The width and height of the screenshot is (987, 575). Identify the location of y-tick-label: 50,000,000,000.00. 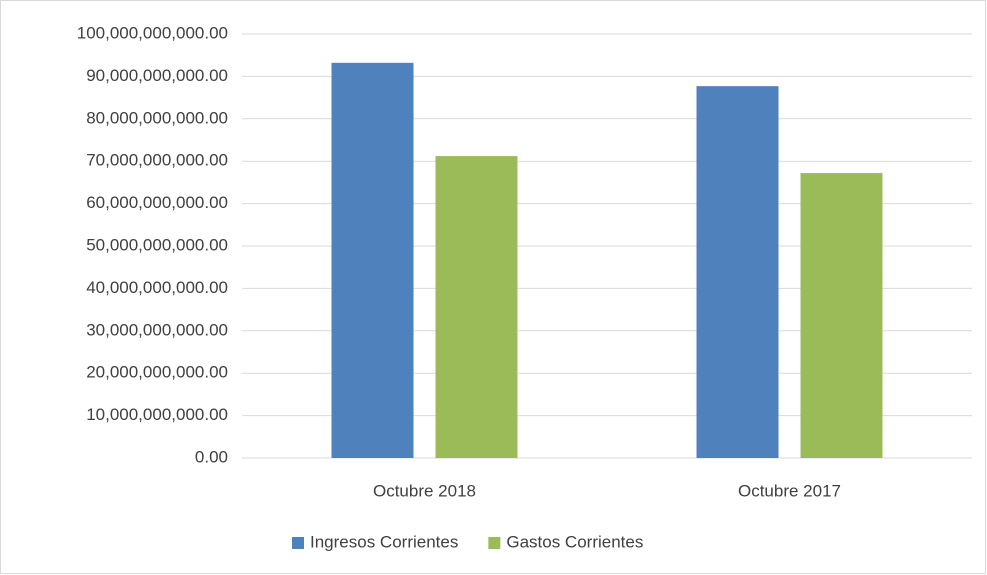
(157, 244).